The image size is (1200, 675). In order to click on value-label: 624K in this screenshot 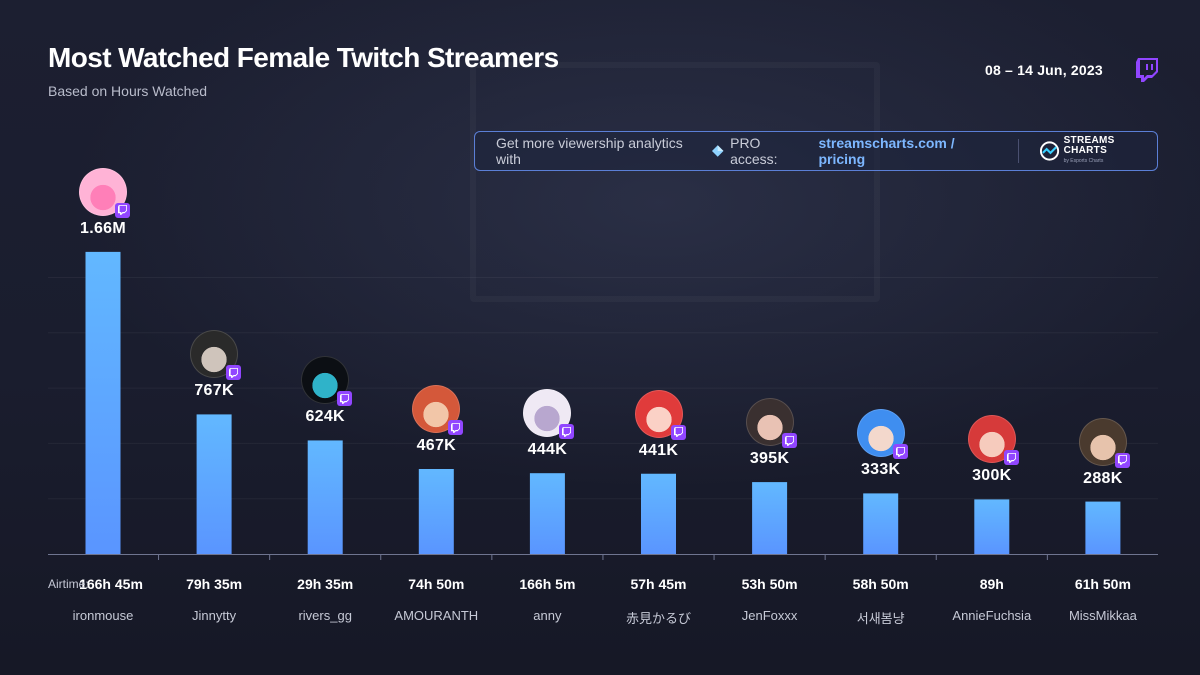, I will do `click(325, 417)`.